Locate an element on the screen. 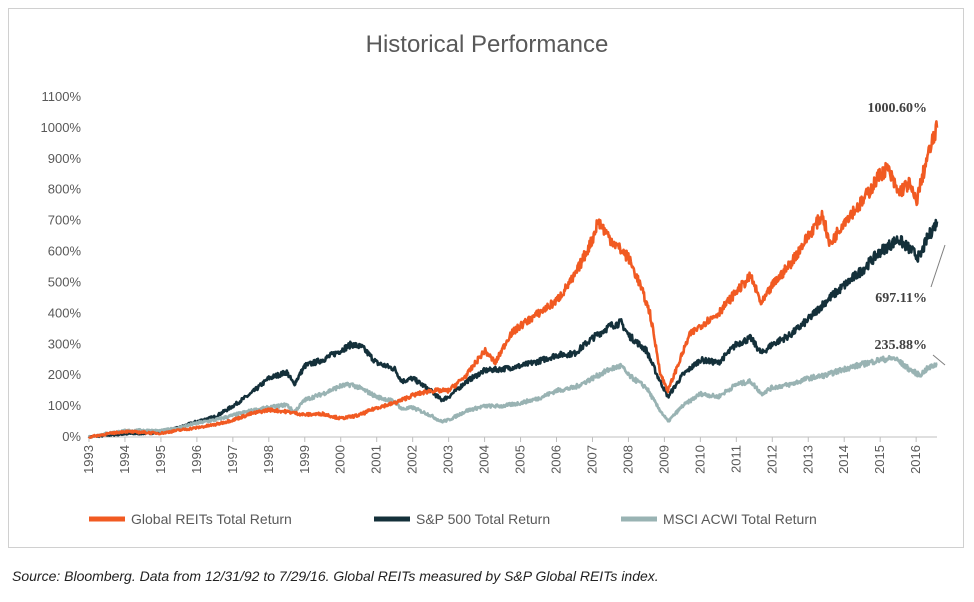 This screenshot has height=602, width=974. x-tick-label: 1993 is located at coordinates (88, 459).